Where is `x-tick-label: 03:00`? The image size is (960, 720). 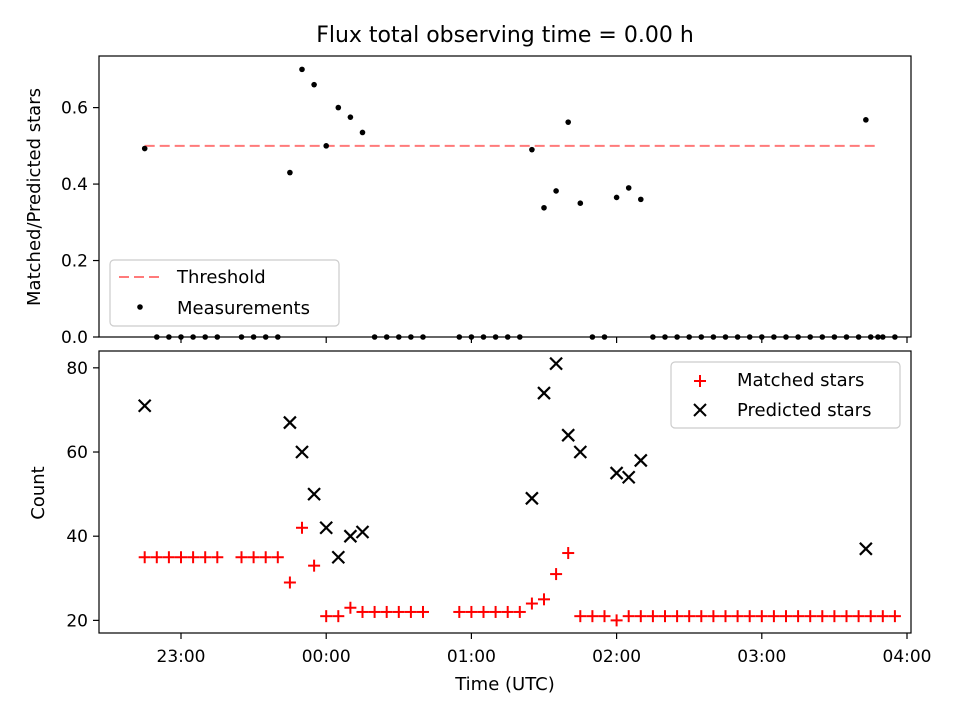 x-tick-label: 03:00 is located at coordinates (761, 657).